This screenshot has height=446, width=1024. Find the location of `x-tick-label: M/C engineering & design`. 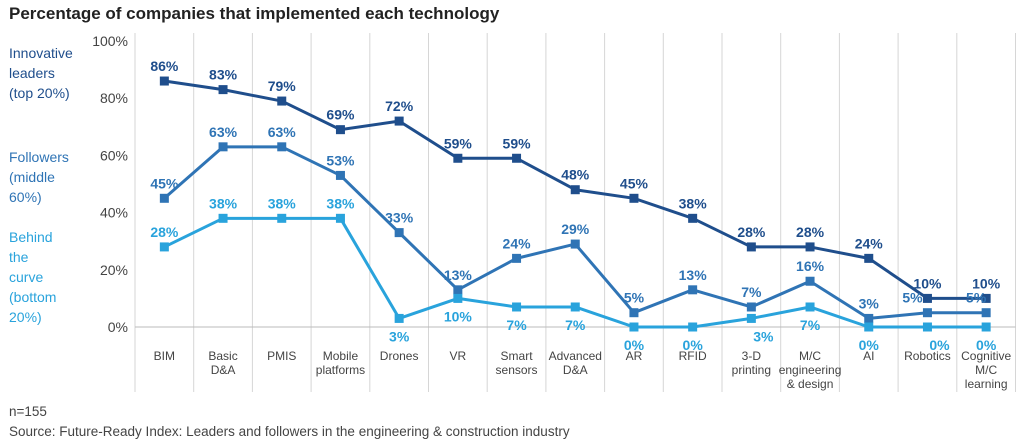

x-tick-label: M/C engineering & design is located at coordinates (810, 370).